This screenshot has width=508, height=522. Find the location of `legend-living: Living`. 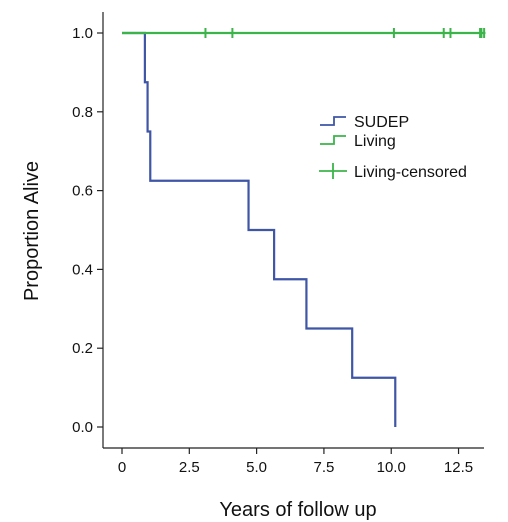

legend-living: Living is located at coordinates (358, 141).